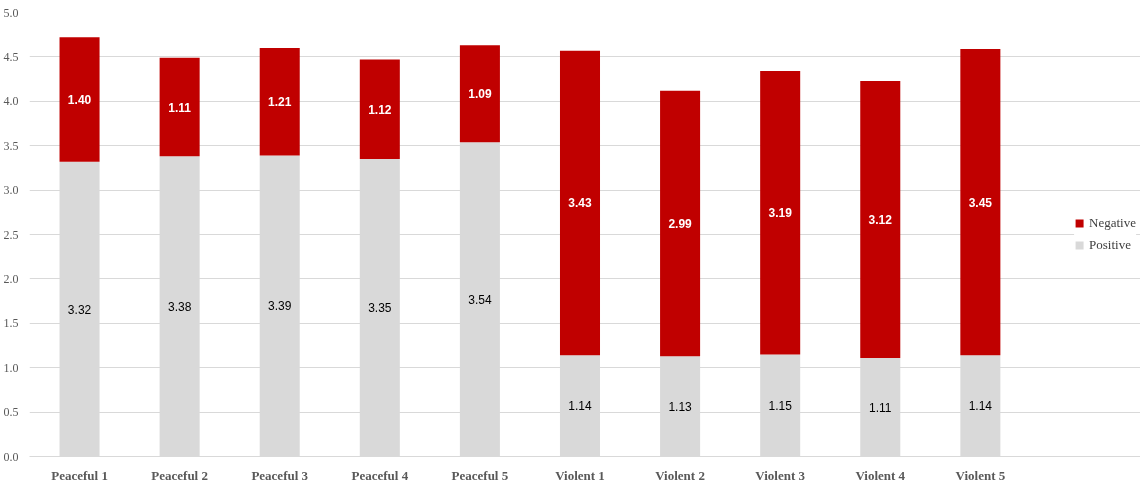  I want to click on x-tick-label: Violent 2, so click(680, 475).